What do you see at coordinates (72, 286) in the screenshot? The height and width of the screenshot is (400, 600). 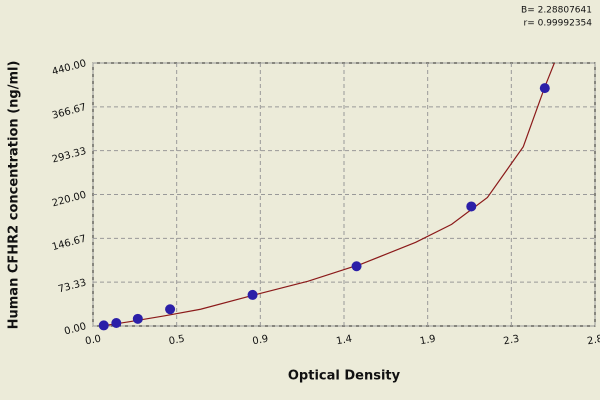 I see `y-tick-label: 73.33` at bounding box center [72, 286].